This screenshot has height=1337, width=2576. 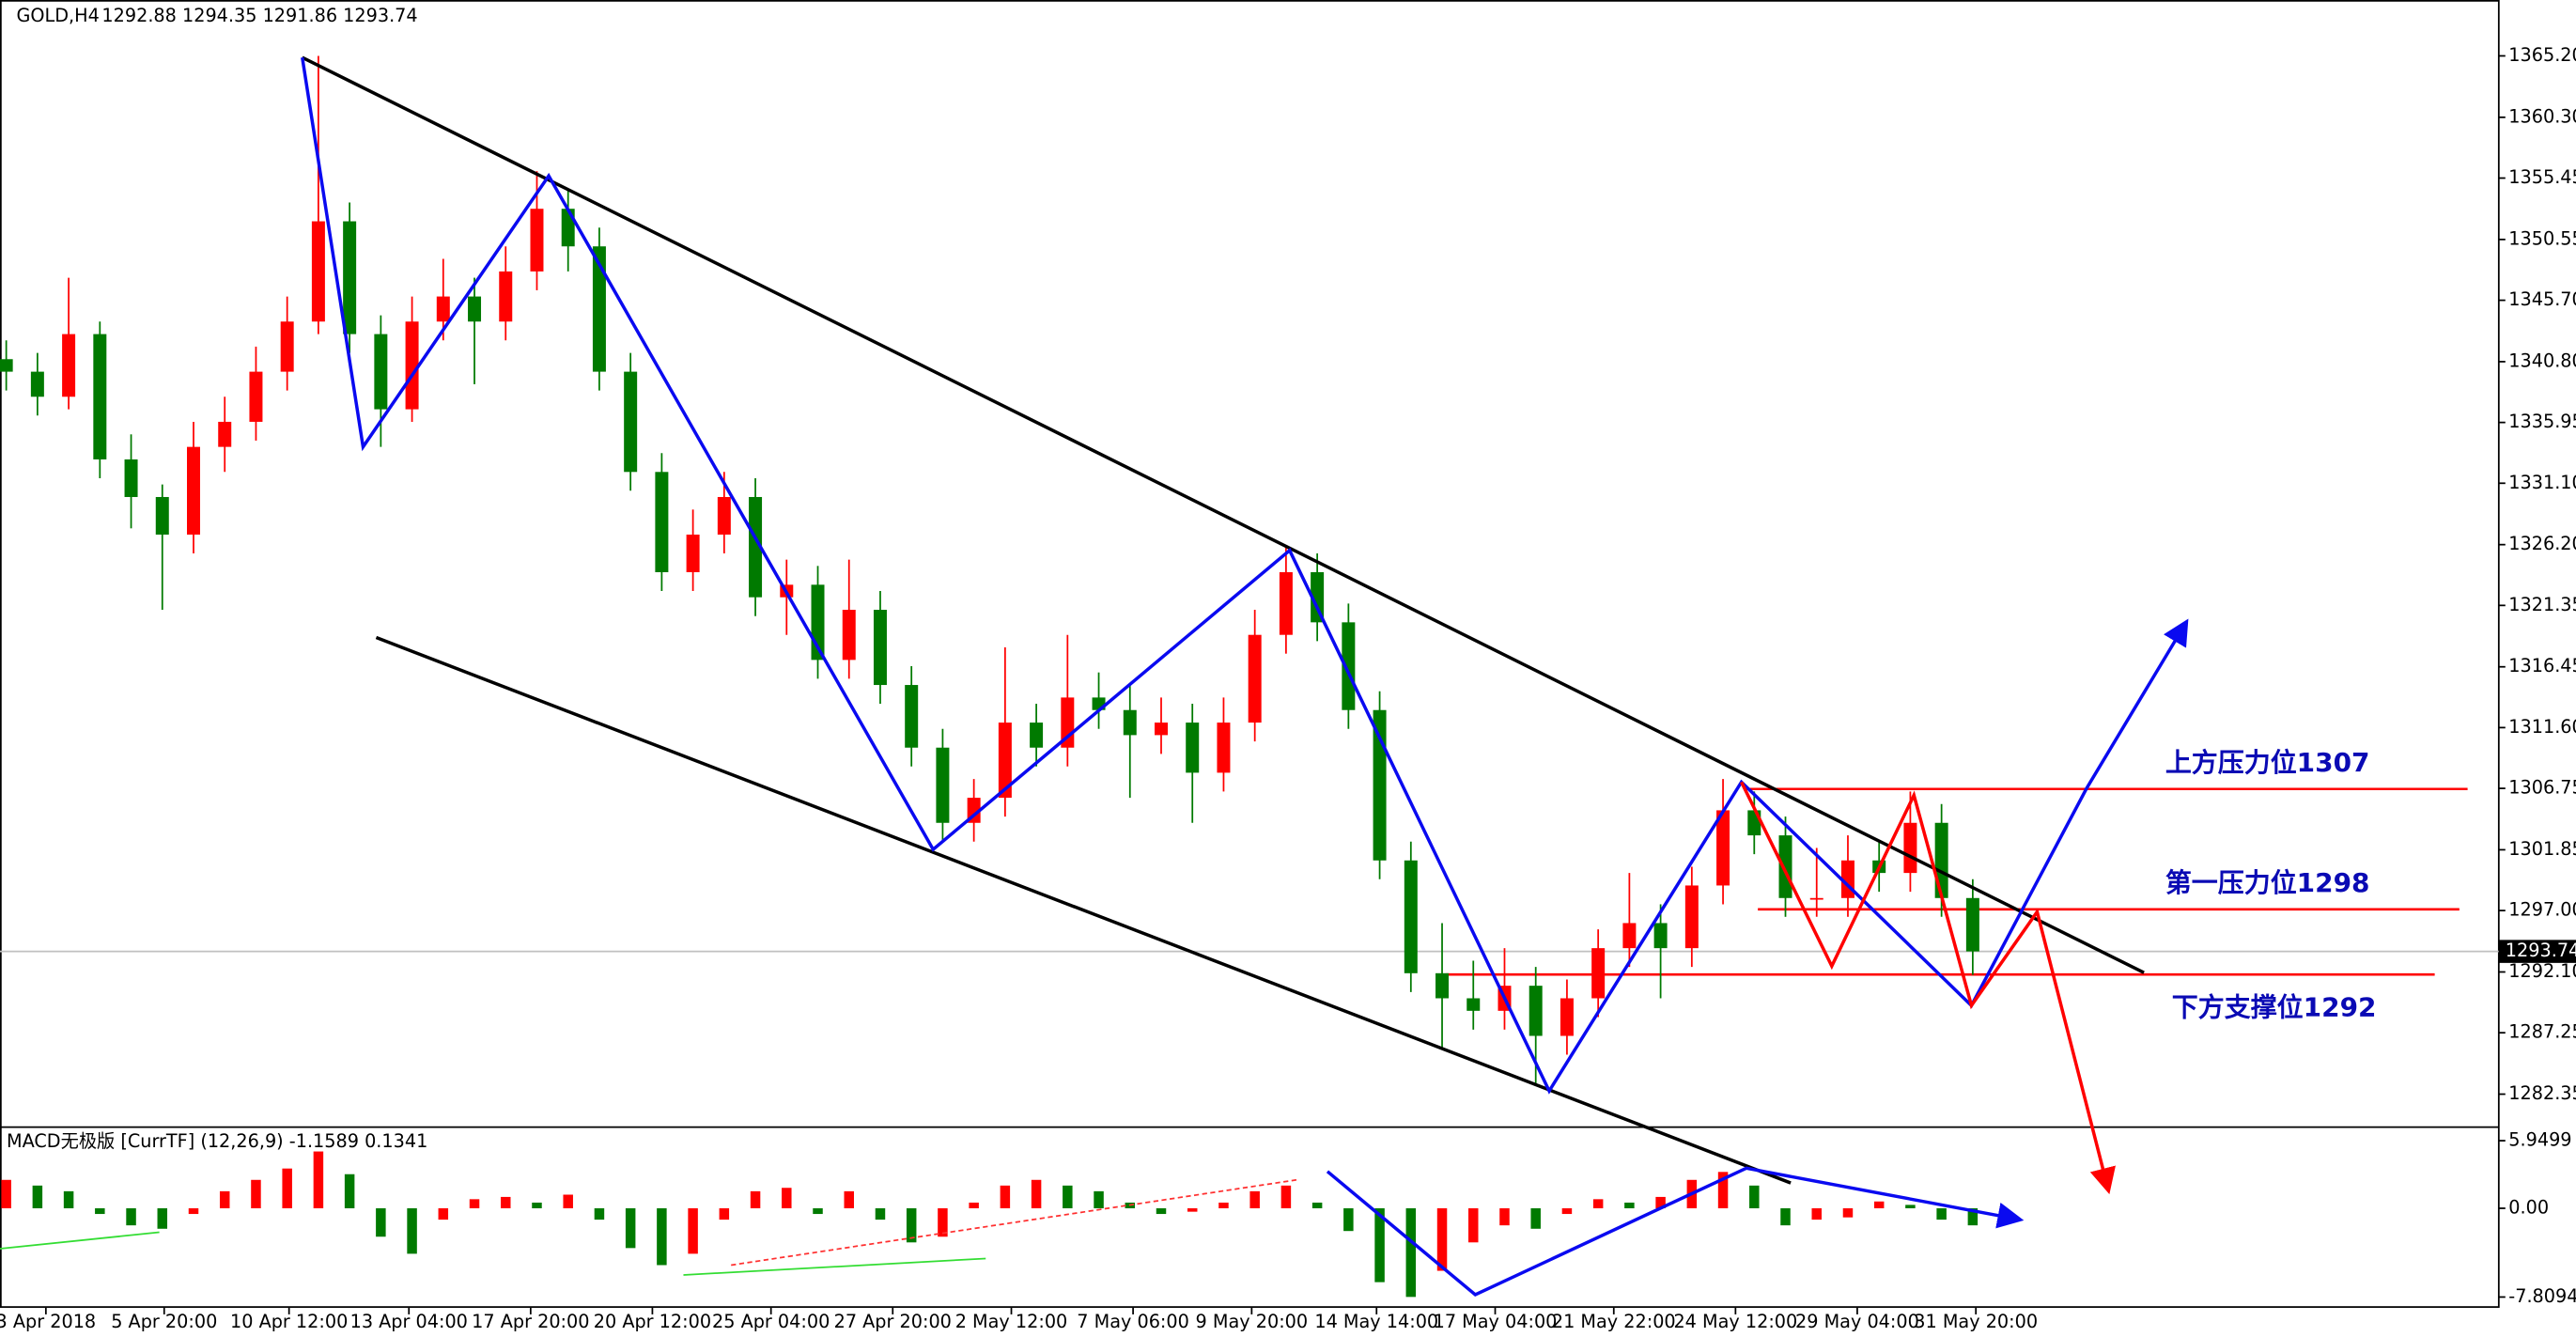 What do you see at coordinates (80, 1240) in the screenshot?
I see `macd-line` at bounding box center [80, 1240].